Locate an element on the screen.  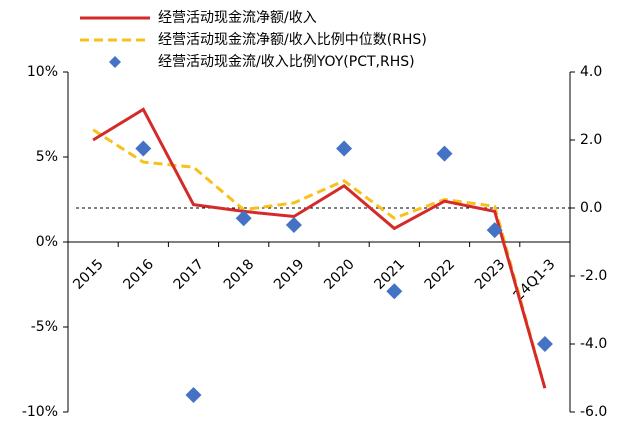
legend-label: 经营活动现金流净额/收入 is located at coordinates (237, 18).